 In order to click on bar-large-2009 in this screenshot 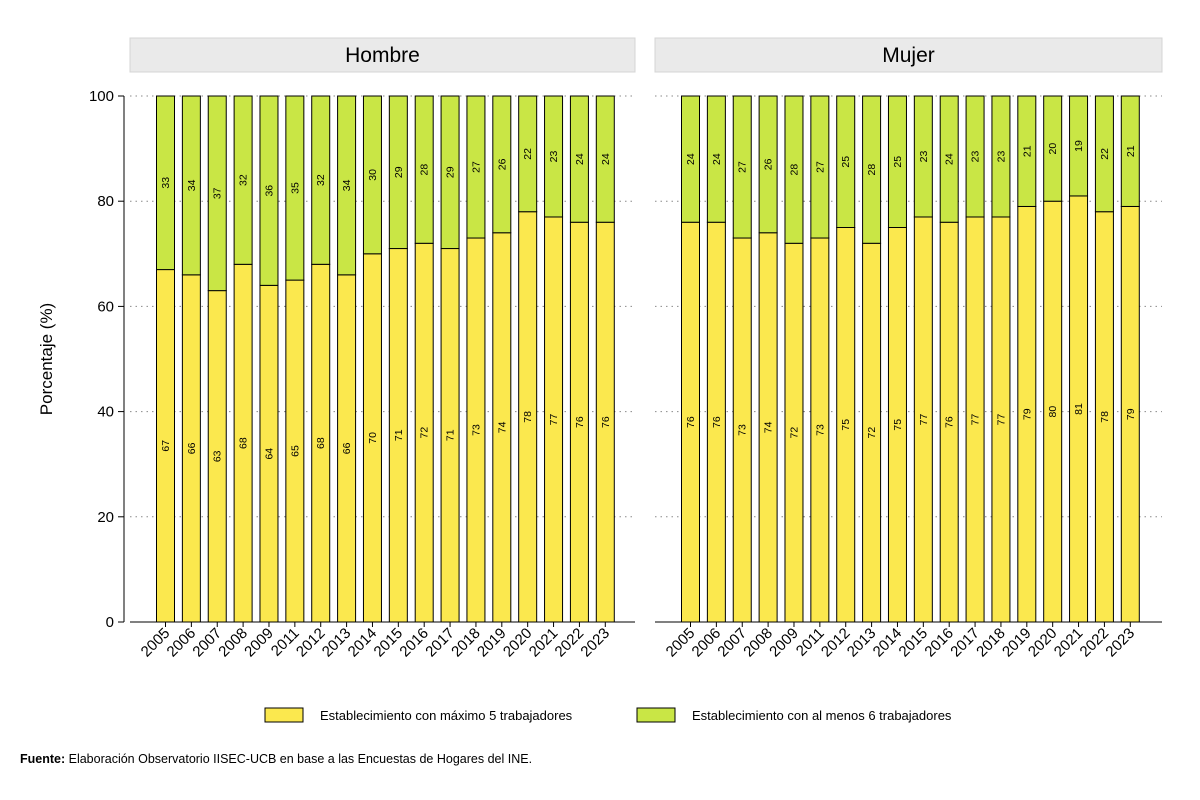, I will do `click(794, 169)`.